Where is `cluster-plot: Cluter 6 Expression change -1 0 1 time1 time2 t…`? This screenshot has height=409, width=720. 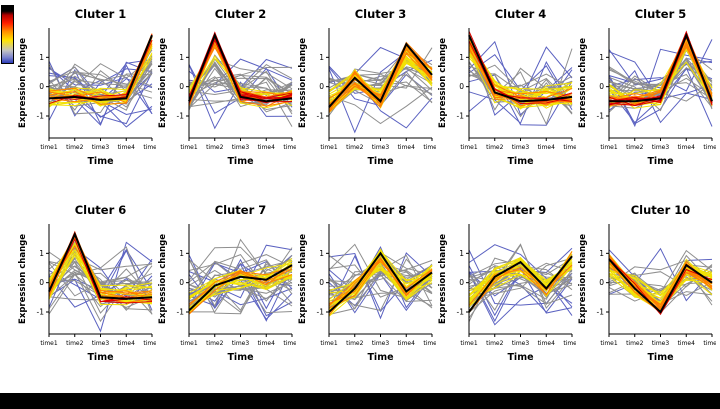 cluster-plot: Cluter 6 Expression change -1 0 1 time1 time2 t… is located at coordinates (89, 283).